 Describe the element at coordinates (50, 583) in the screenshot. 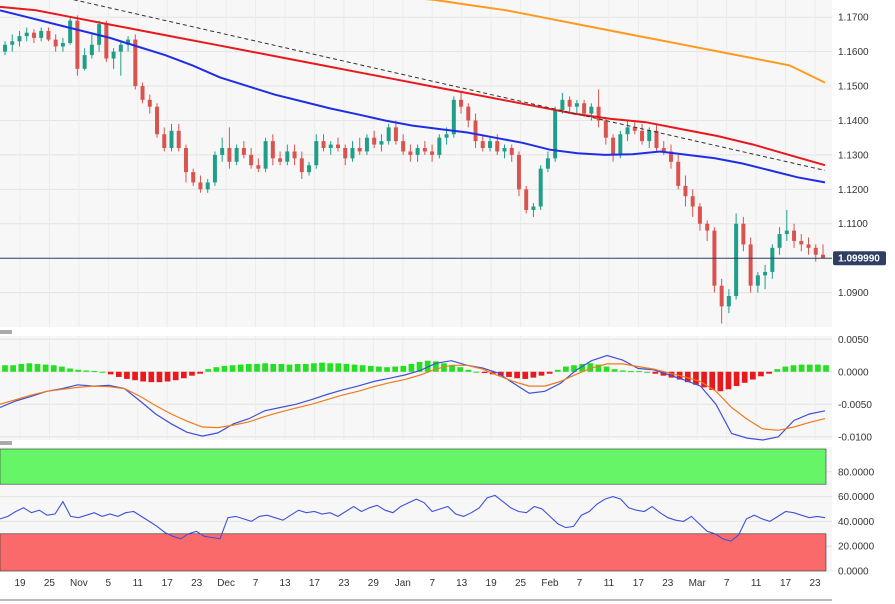

I see `x-tick-label: 25` at that location.